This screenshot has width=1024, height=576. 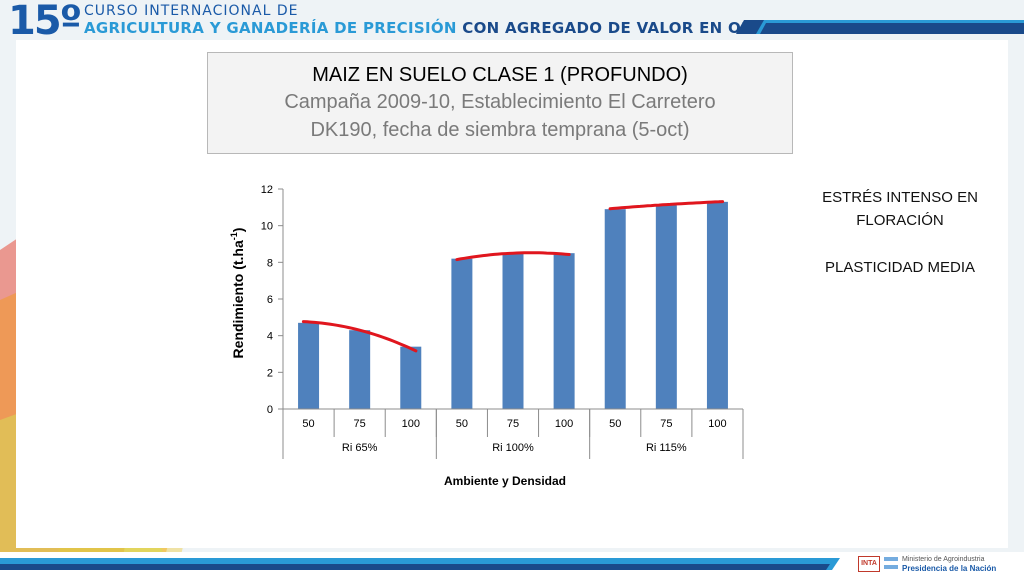 What do you see at coordinates (943, 559) in the screenshot?
I see `ministry-line1: Ministerio de Agroindustria` at bounding box center [943, 559].